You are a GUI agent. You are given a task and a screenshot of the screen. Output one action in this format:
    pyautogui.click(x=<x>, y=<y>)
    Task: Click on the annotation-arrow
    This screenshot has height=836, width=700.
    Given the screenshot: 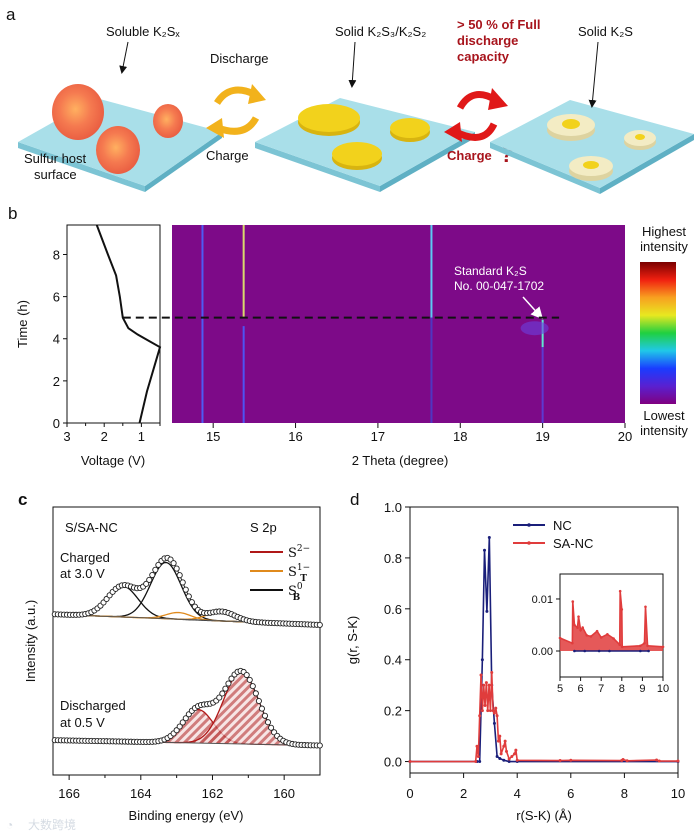 What is the action you would take?
    pyautogui.click(x=533, y=308)
    